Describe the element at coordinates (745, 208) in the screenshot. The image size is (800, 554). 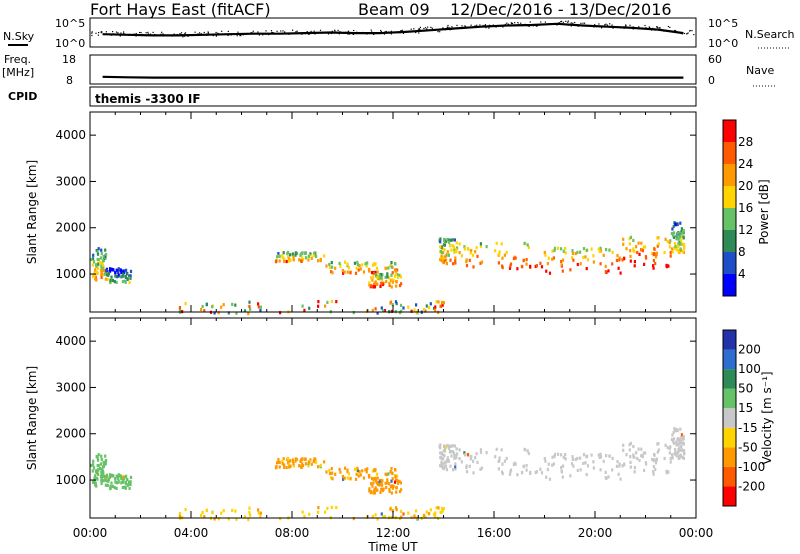
I see `power-colorbar-tick-label: 16` at that location.